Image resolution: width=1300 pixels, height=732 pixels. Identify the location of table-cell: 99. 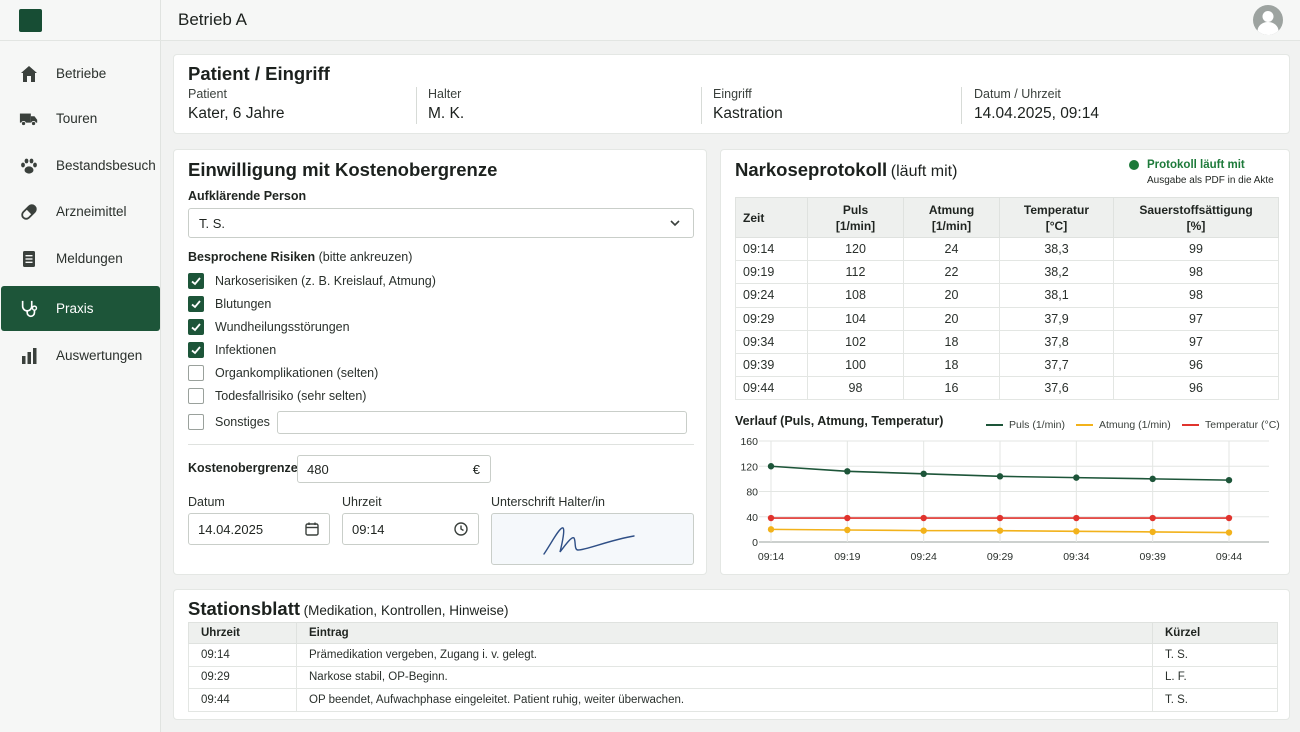
(1196, 249).